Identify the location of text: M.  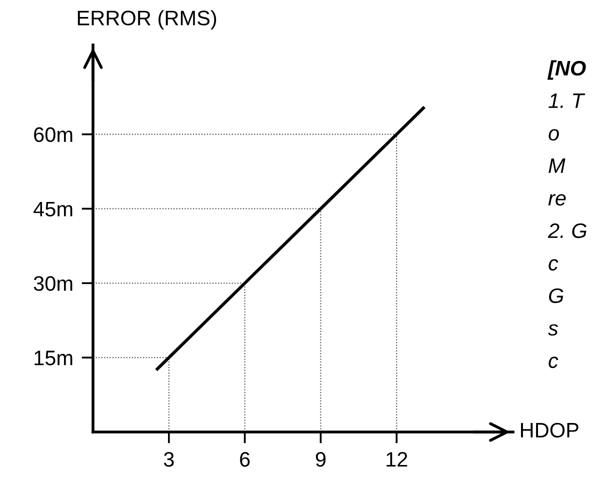
(557, 165).